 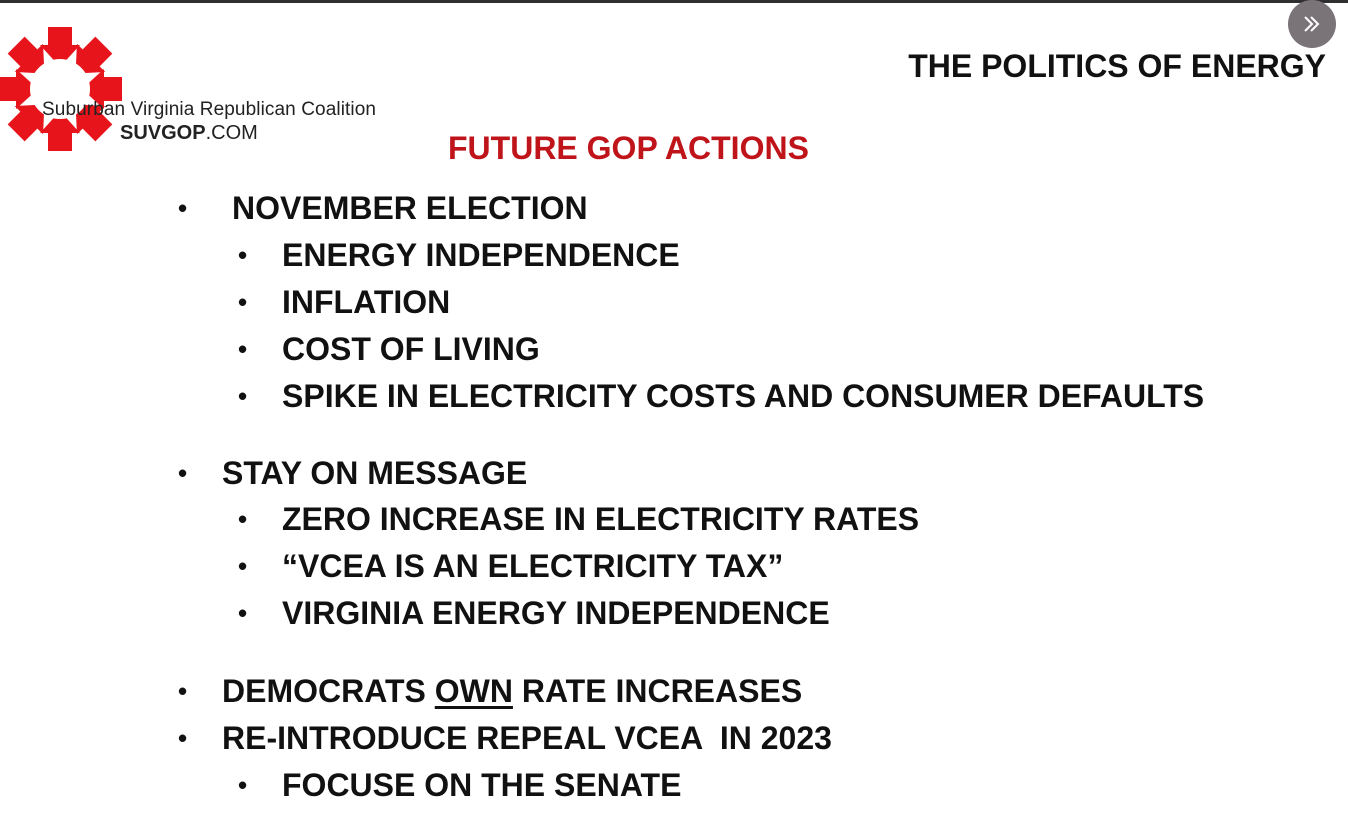 I want to click on logo-website: SUVGOP.COM, so click(x=189, y=133).